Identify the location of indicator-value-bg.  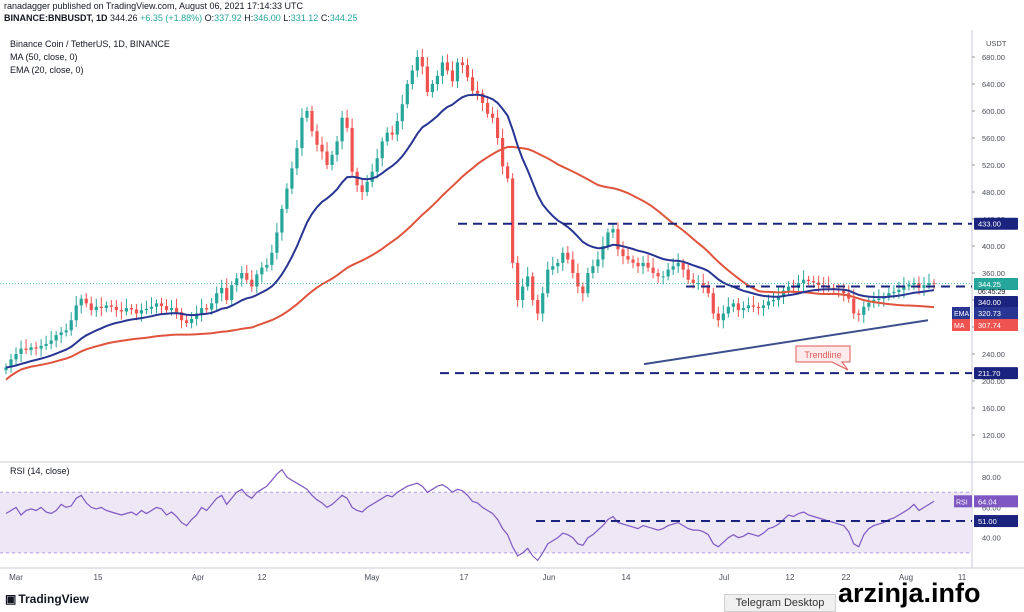
(996, 313).